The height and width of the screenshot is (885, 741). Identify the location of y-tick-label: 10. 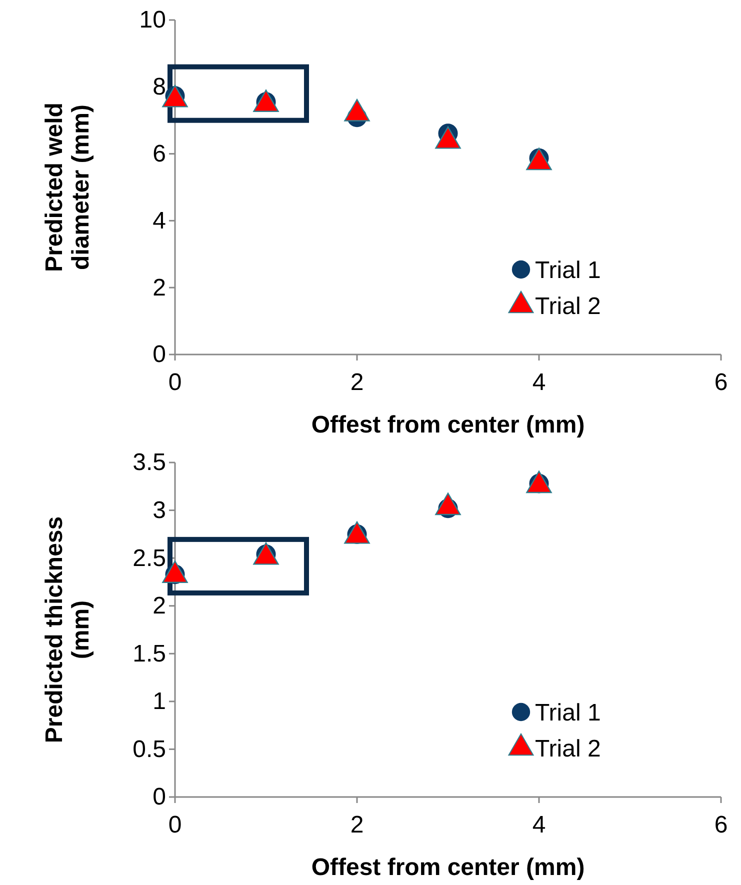
(152, 20).